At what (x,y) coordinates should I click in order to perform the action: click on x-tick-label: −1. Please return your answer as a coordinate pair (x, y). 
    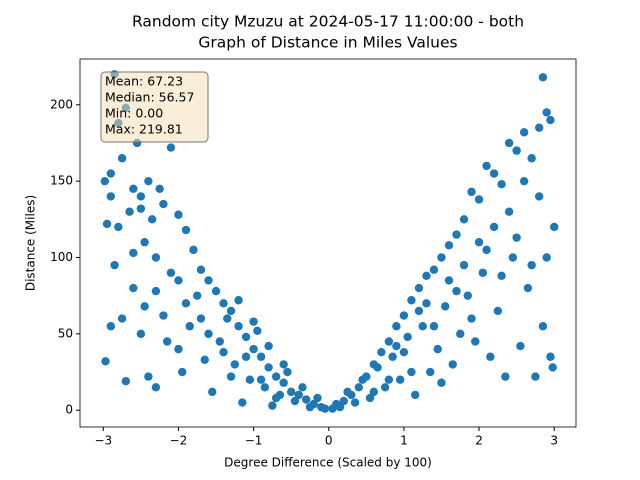
    Looking at the image, I should click on (254, 441).